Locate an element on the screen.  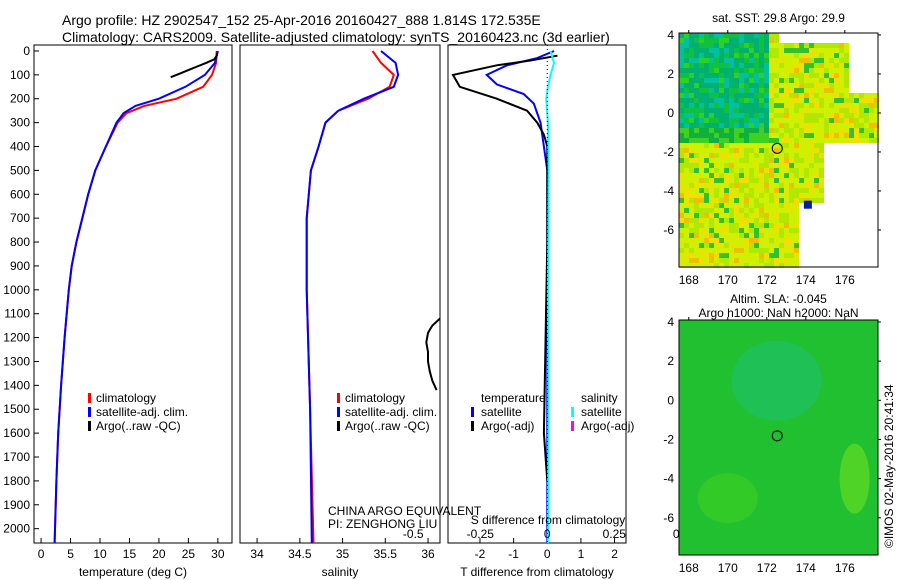
map-y-tick-label: -2 is located at coordinates (668, 439).